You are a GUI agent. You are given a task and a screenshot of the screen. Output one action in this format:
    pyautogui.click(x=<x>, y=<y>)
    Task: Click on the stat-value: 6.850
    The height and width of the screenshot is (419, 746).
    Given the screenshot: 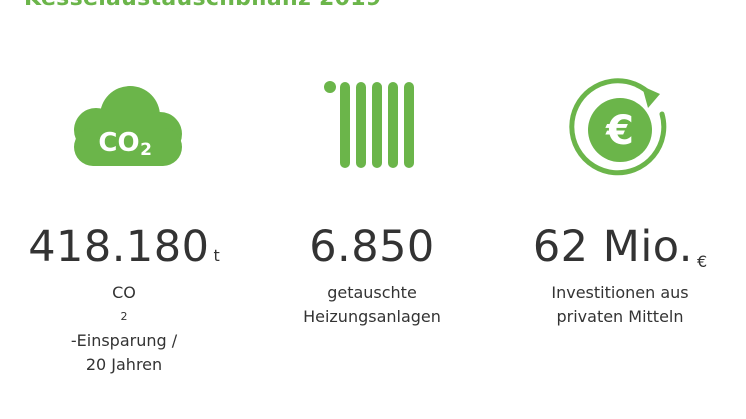 What is the action you would take?
    pyautogui.click(x=372, y=247)
    